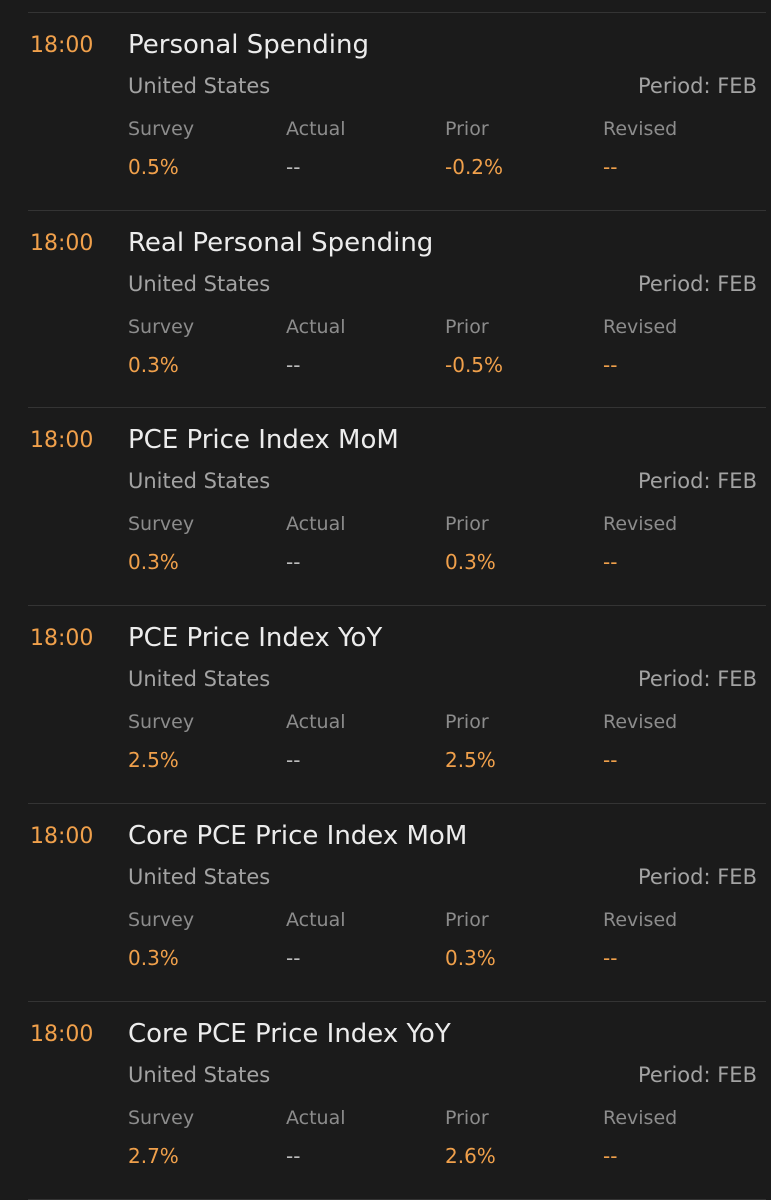 The image size is (771, 1200). What do you see at coordinates (153, 167) in the screenshot?
I see `column-value: 0.5%` at bounding box center [153, 167].